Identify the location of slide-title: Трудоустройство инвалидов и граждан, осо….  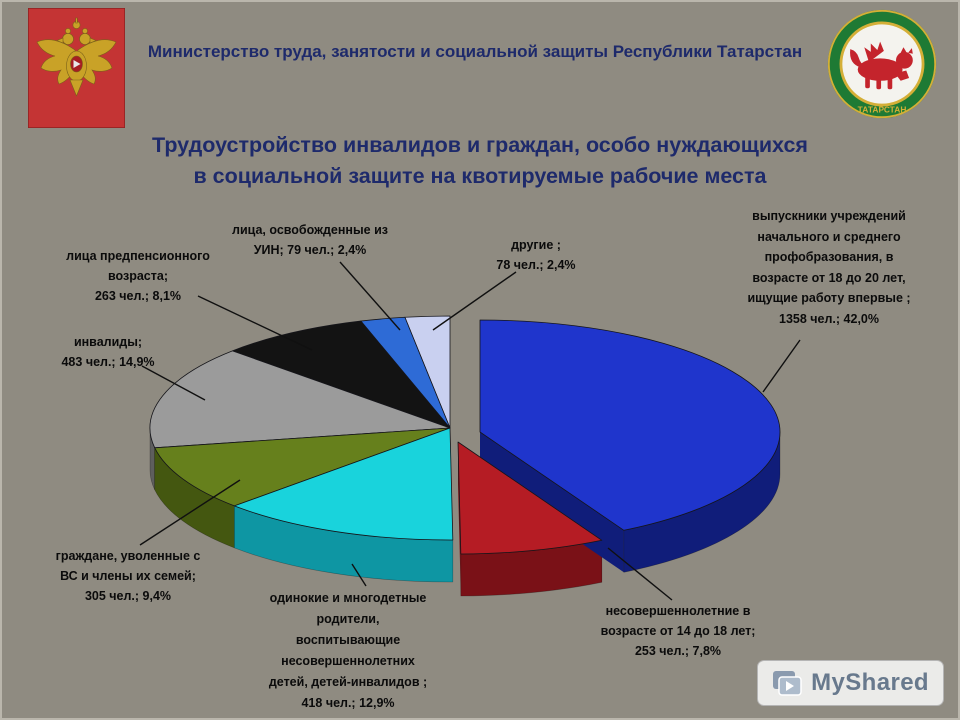
(480, 161).